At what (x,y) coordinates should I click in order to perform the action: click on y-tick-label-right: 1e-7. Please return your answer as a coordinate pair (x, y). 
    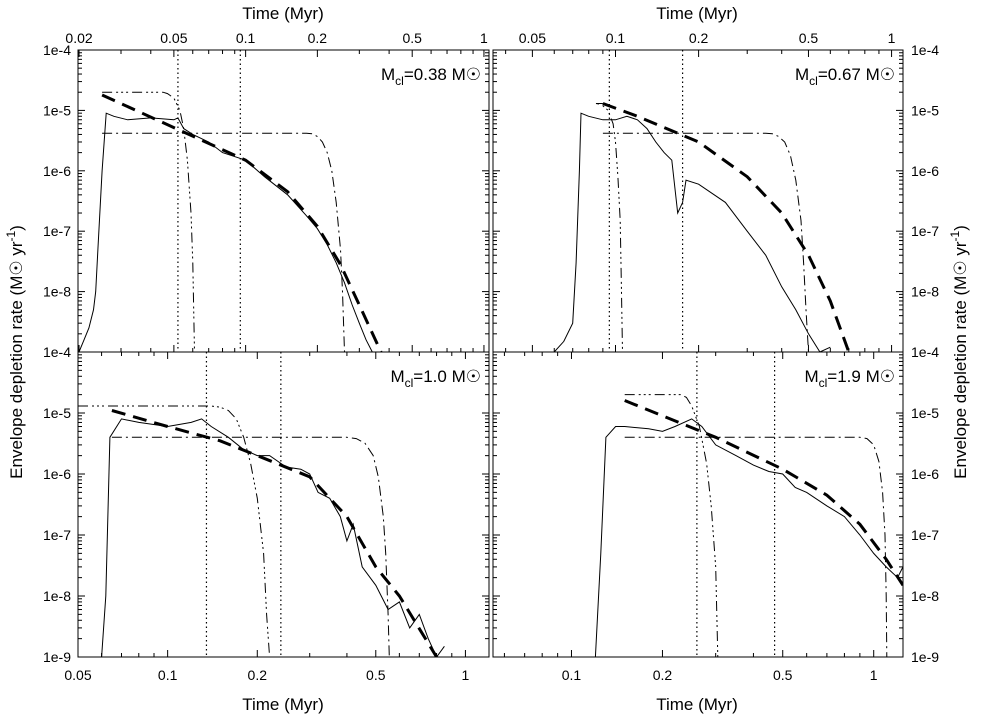
    Looking at the image, I should click on (925, 535).